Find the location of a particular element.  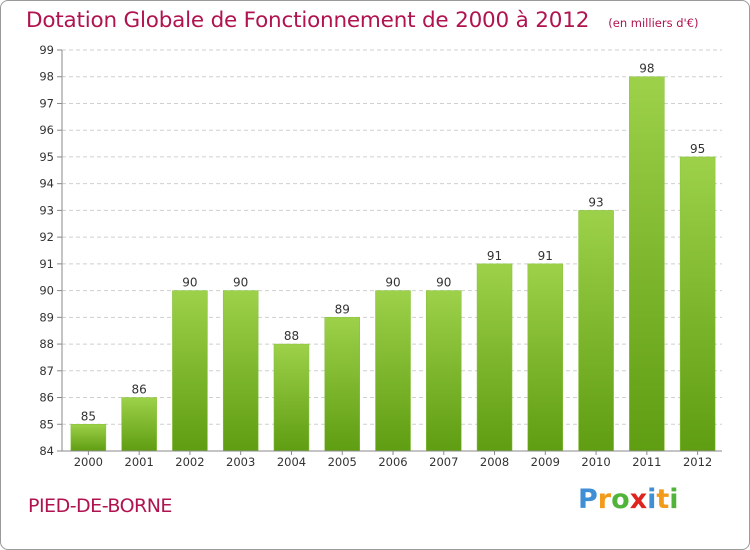

data-label: 88 is located at coordinates (291, 336).